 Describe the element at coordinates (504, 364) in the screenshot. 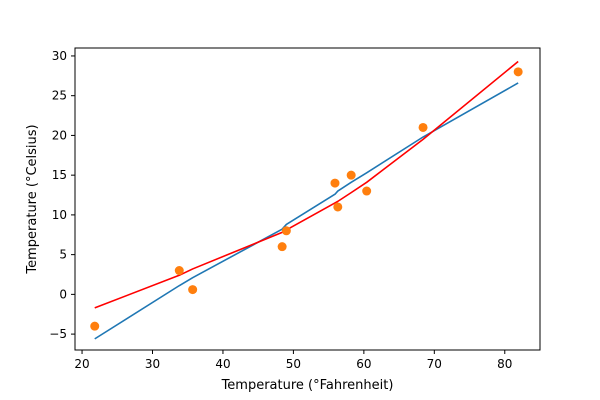

I see `x-tick-label-6: 80` at that location.